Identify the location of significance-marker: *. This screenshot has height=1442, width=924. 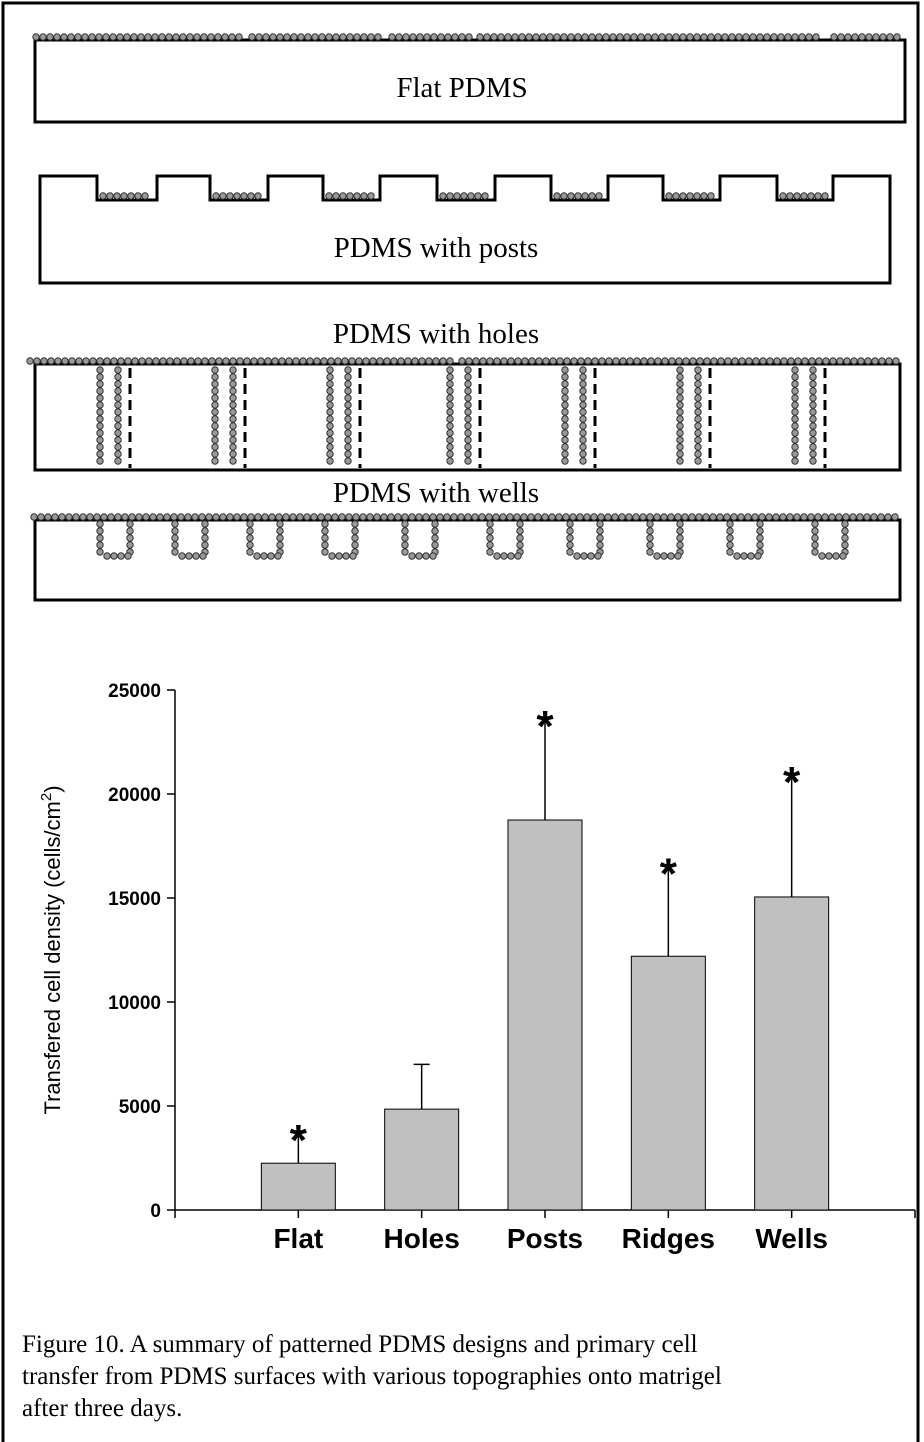
(299, 1140).